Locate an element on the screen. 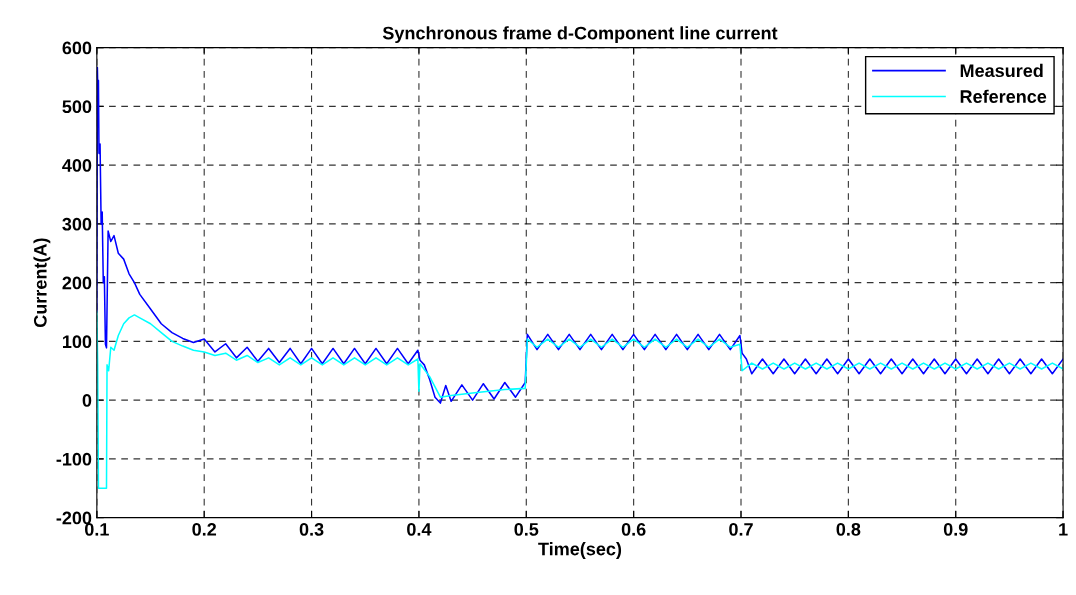 The height and width of the screenshot is (595, 1076). x-tick-label: 0.2 is located at coordinates (204, 529).